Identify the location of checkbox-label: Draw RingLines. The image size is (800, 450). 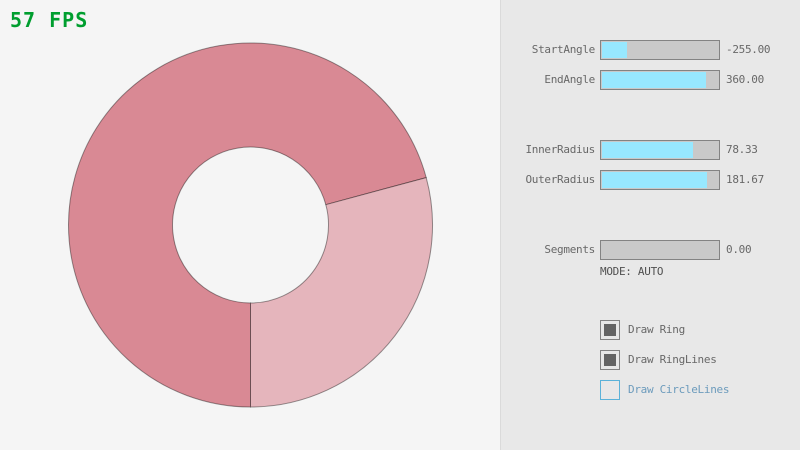
(672, 359).